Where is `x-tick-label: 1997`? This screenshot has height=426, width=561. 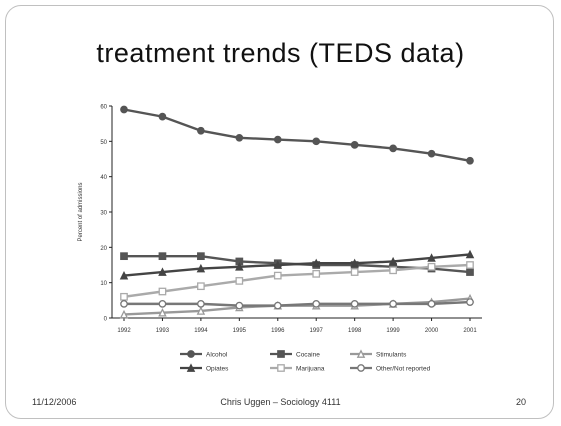 x-tick-label: 1997 is located at coordinates (317, 331).